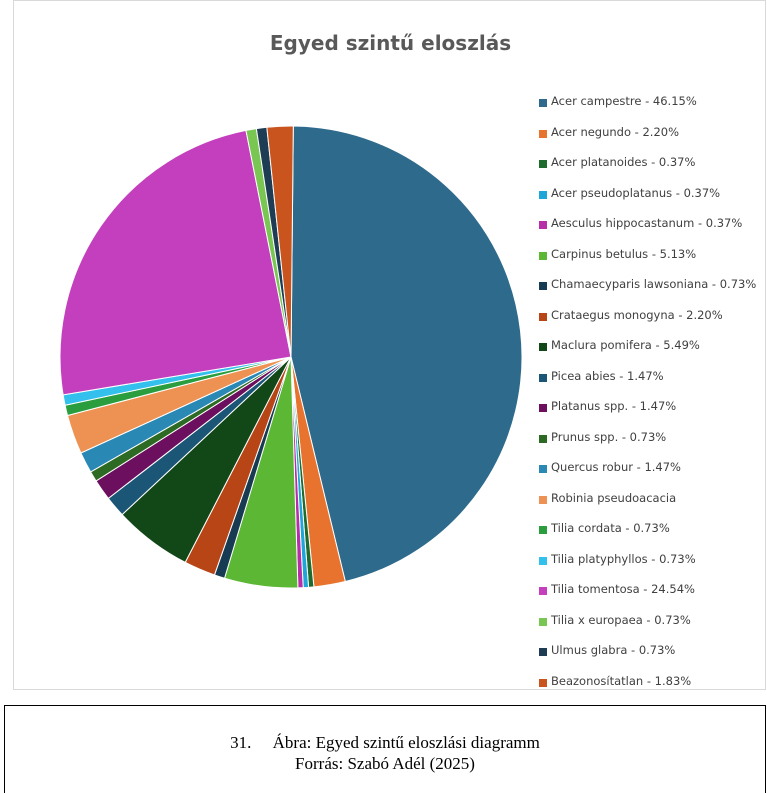  I want to click on legend-item: Quercus robur - 1.47%, so click(651, 475).